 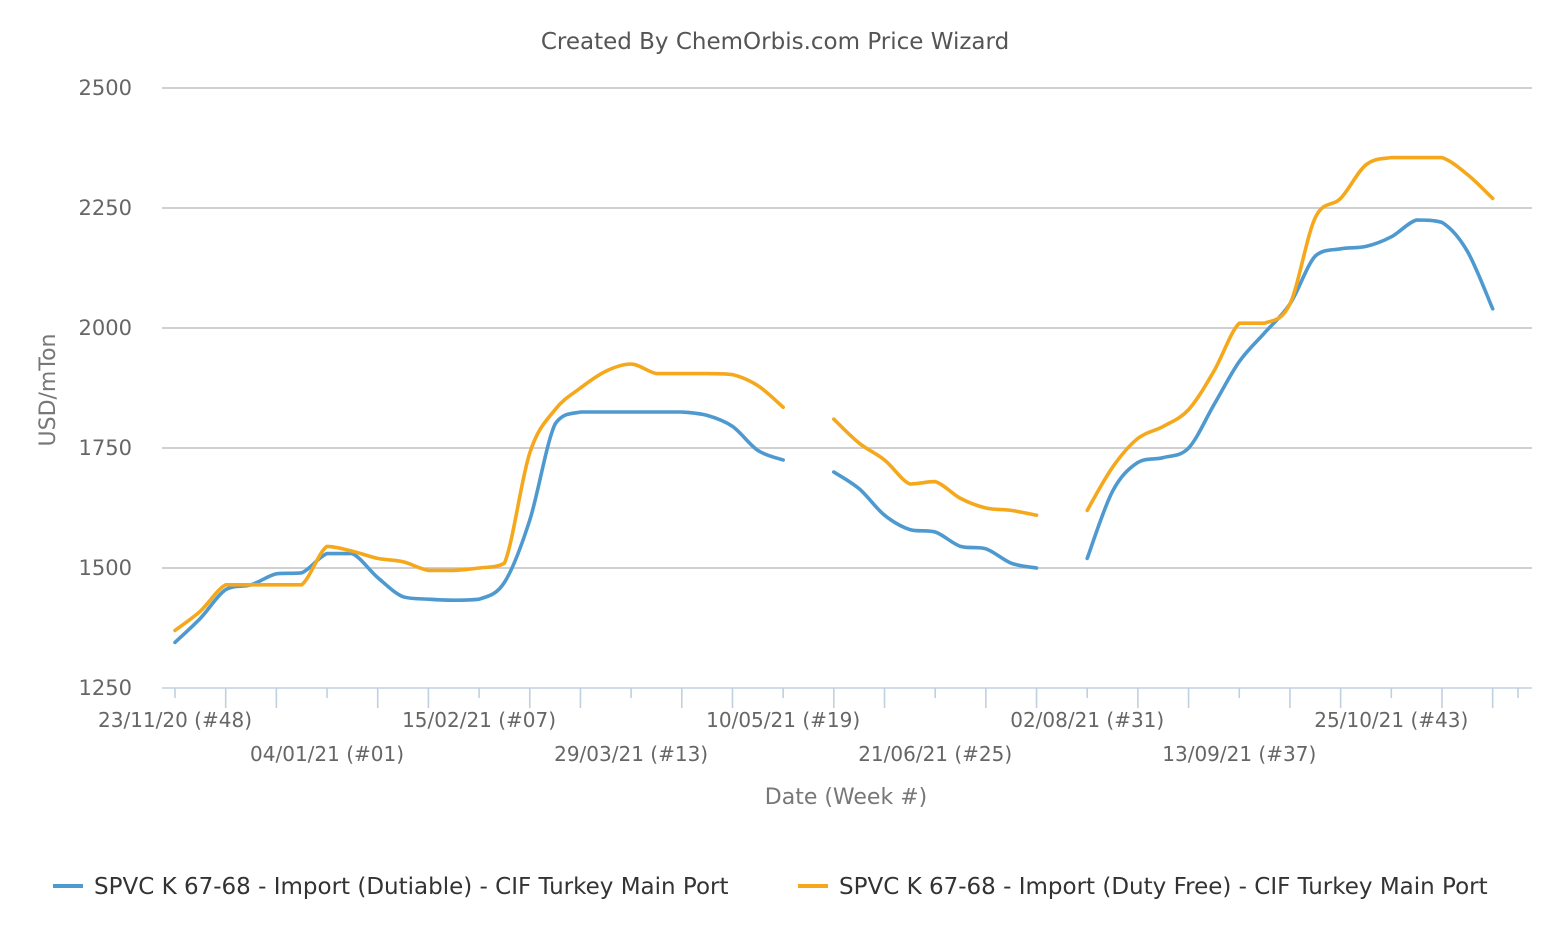 What do you see at coordinates (935, 754) in the screenshot?
I see `x-tick-label: 21/06/21 (#25)` at bounding box center [935, 754].